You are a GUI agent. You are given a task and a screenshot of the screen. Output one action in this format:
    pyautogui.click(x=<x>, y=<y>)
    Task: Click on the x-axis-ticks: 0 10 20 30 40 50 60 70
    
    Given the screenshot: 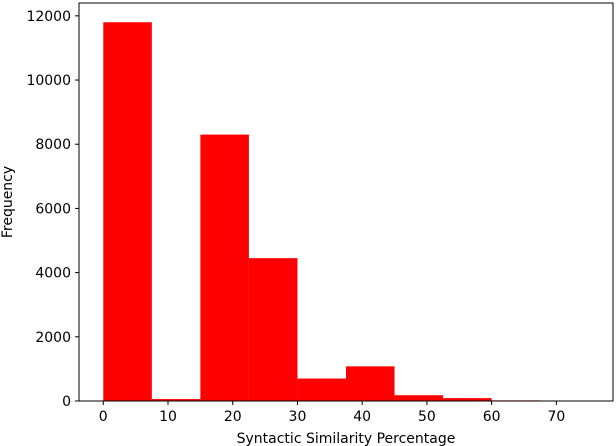 What is the action you would take?
    pyautogui.click(x=332, y=413)
    